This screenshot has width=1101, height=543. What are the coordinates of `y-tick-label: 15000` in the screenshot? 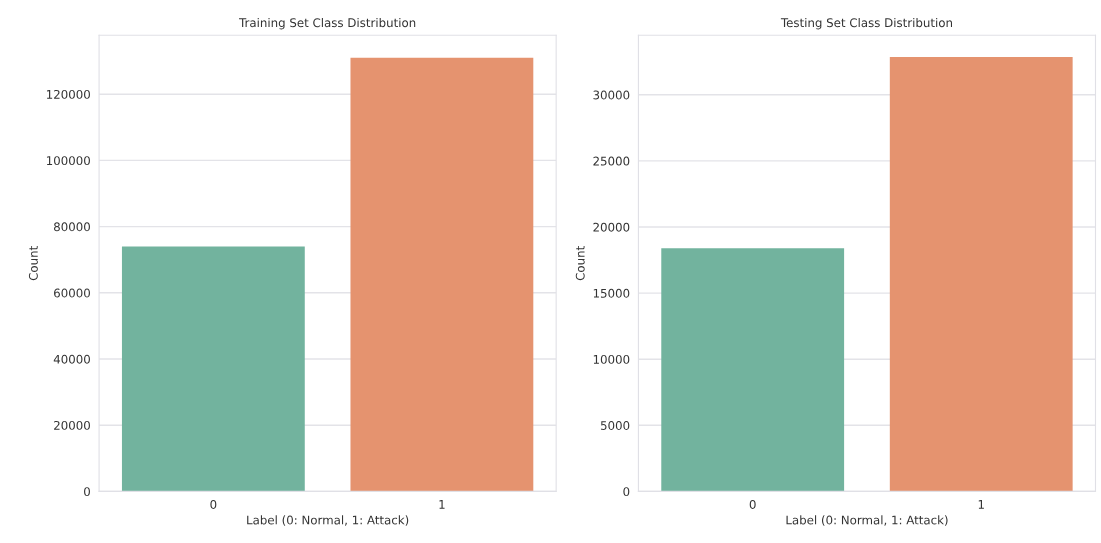 It's located at (611, 293).